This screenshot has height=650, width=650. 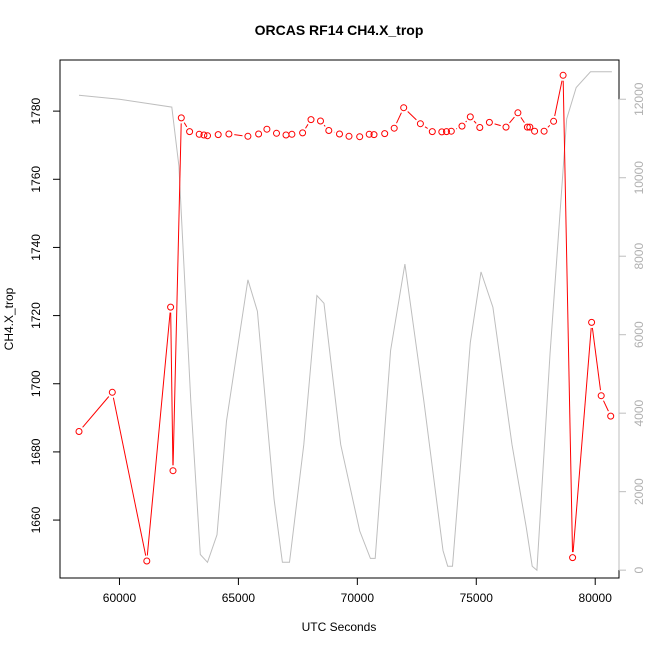 What do you see at coordinates (36, 451) in the screenshot?
I see `y-tick-label: 1680` at bounding box center [36, 451].